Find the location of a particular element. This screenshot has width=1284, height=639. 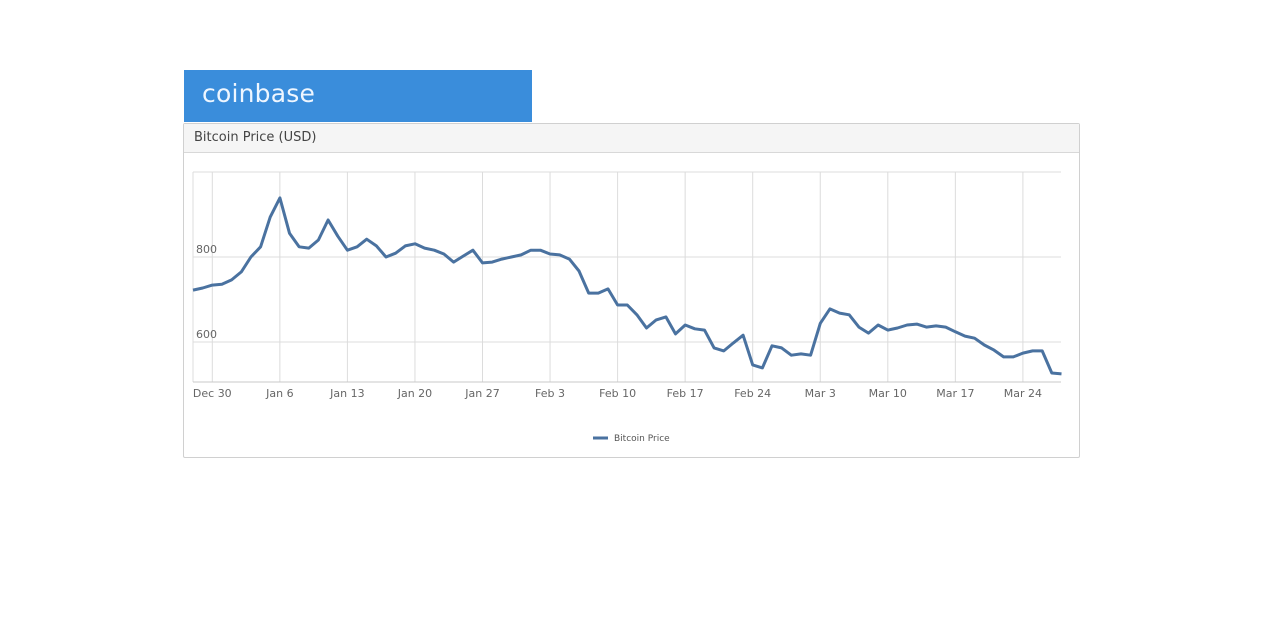

x-tick-label: Mar 24 is located at coordinates (1023, 393).